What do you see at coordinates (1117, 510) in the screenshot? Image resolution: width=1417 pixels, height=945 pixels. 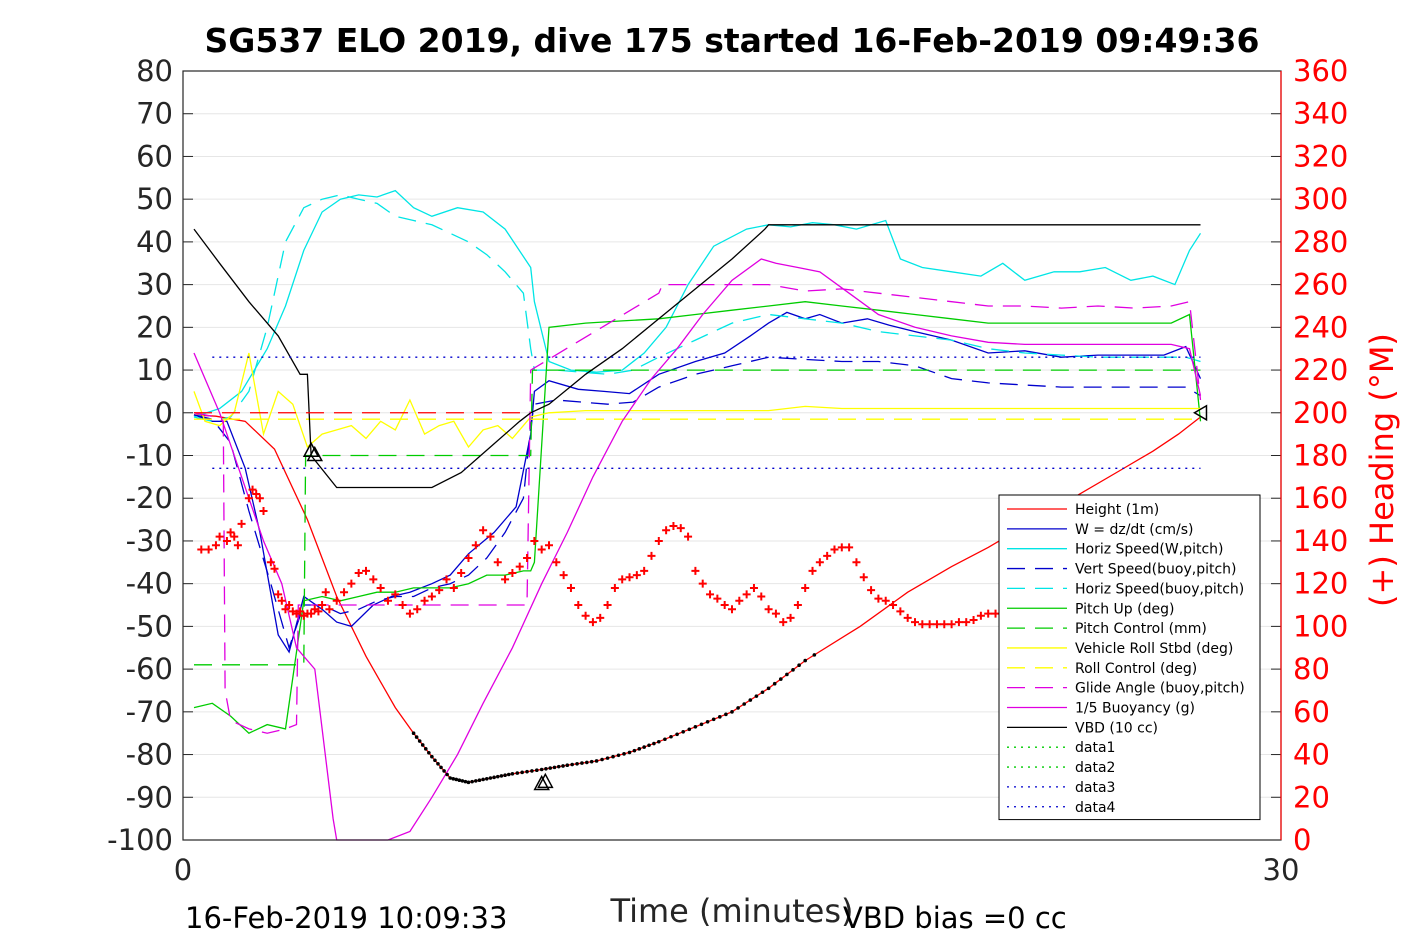 I see `legend-entry: Height (1m)` at bounding box center [1117, 510].